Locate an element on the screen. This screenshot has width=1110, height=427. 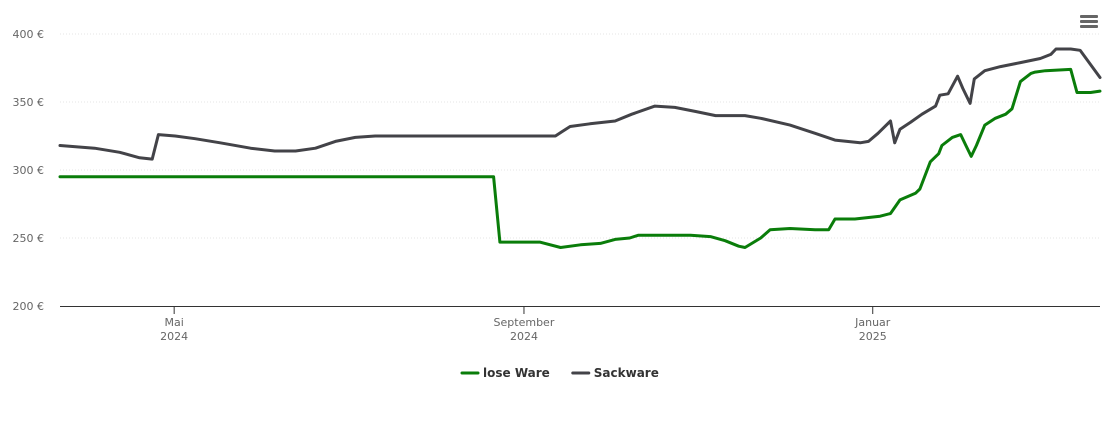
legend-item: lose Ware is located at coordinates (505, 373).